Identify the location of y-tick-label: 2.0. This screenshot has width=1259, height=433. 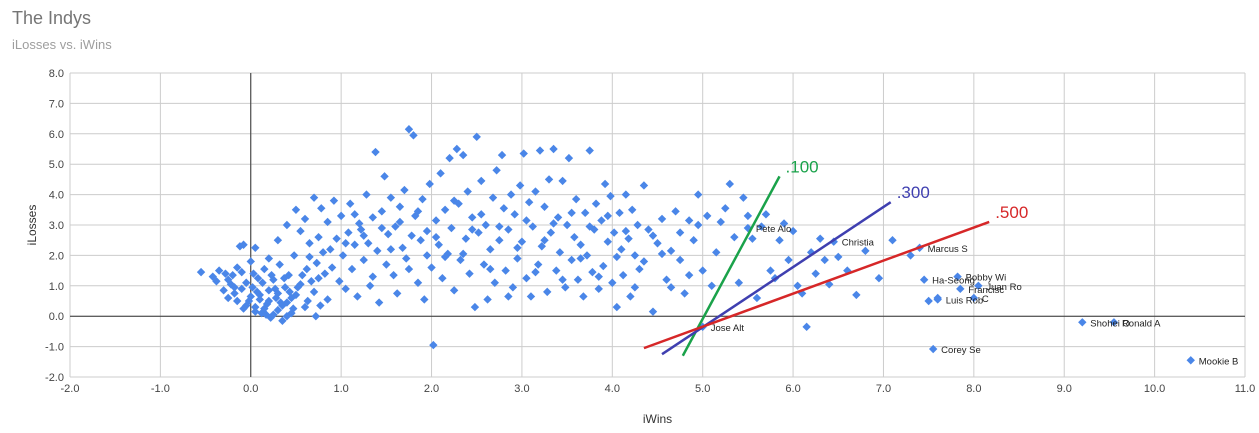
(56, 256).